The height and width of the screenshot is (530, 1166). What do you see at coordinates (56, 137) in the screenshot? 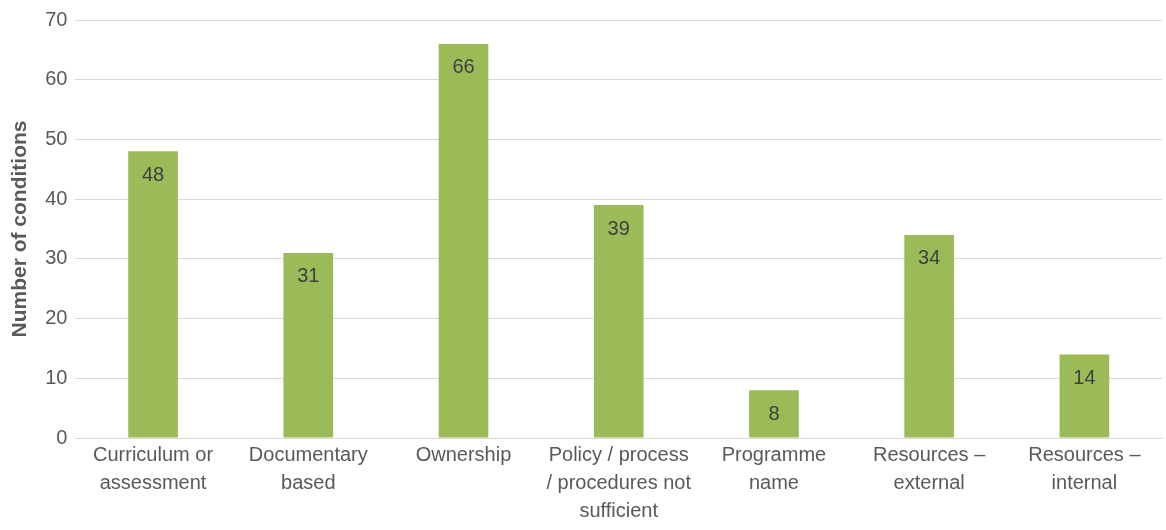
I see `y-tick-label: 50` at bounding box center [56, 137].